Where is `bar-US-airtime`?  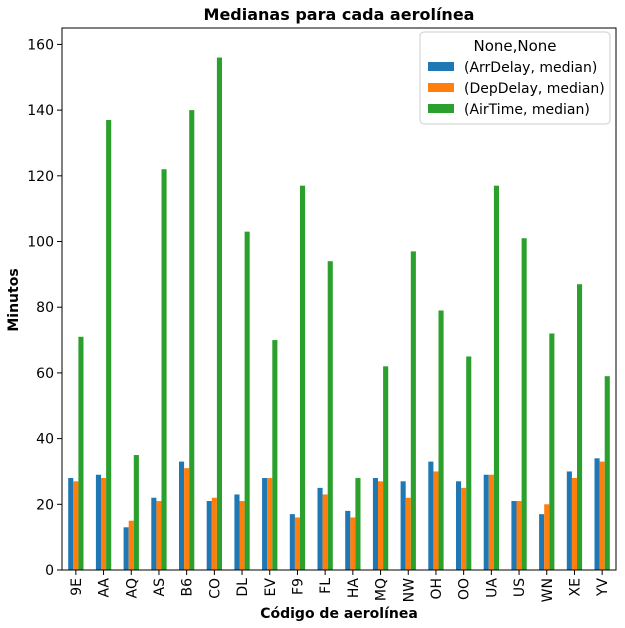
bar-US-airtime is located at coordinates (524, 404).